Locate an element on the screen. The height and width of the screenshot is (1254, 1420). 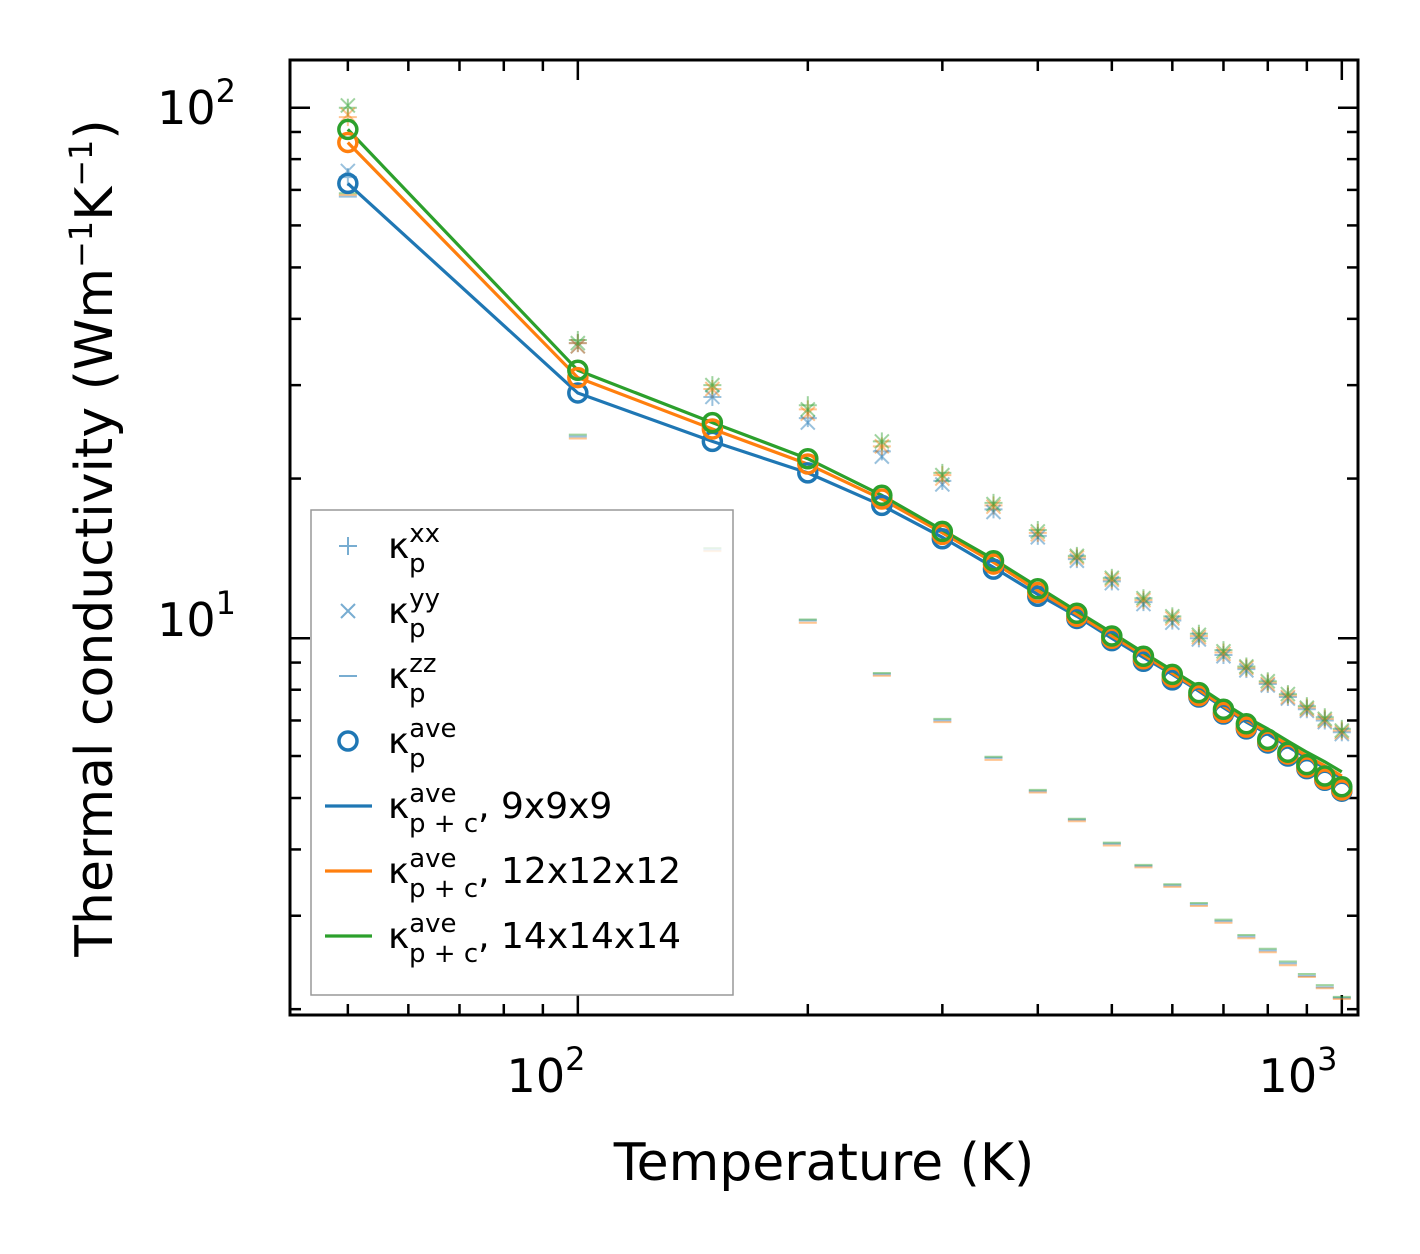
marker-cross-5-500-b is located at coordinates (1112, 578).